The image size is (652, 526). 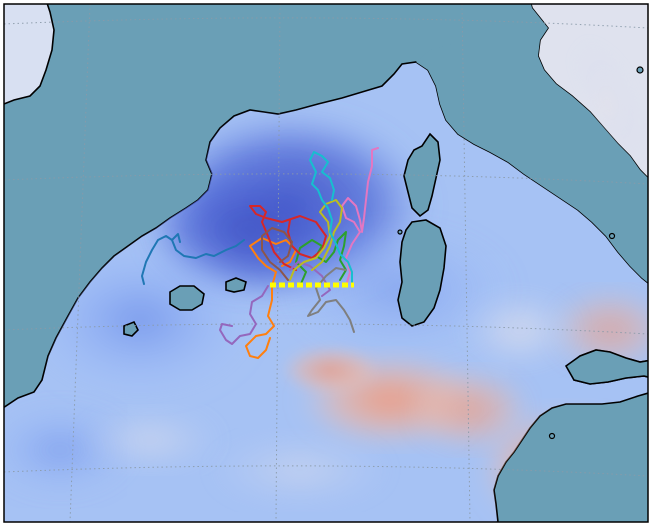 I want to click on island-mallorca, so click(x=187, y=298).